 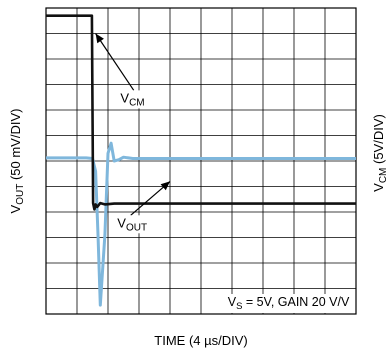 I want to click on y-axis-label-right: VCM (5V/DIV), so click(x=380, y=153).